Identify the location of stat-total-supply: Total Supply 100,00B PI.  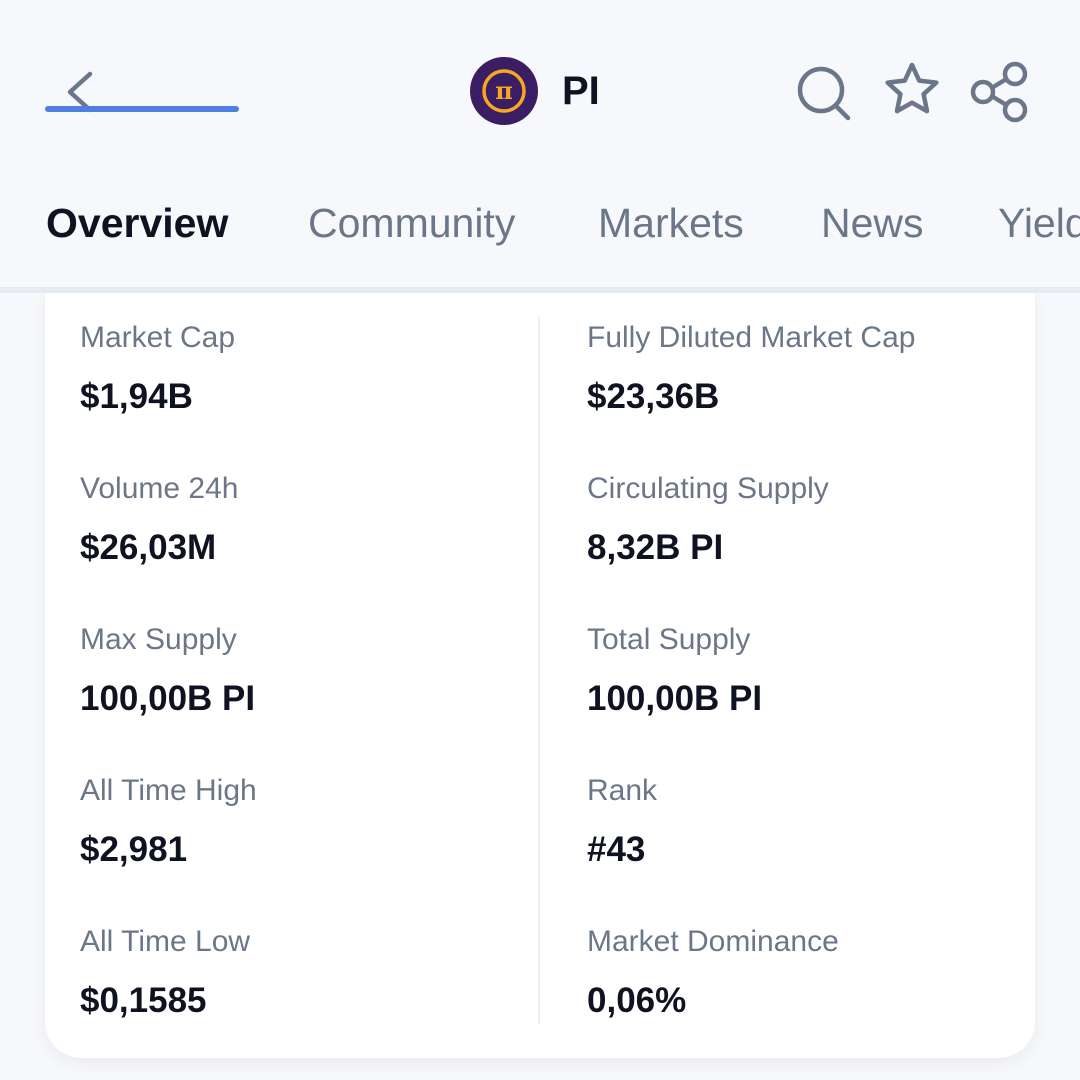
(674, 671).